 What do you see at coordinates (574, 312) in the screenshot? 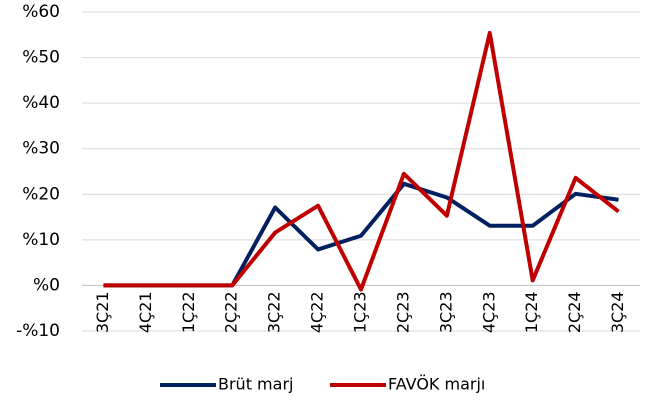
I see `x-tick-label: 2Ç24` at bounding box center [574, 312].